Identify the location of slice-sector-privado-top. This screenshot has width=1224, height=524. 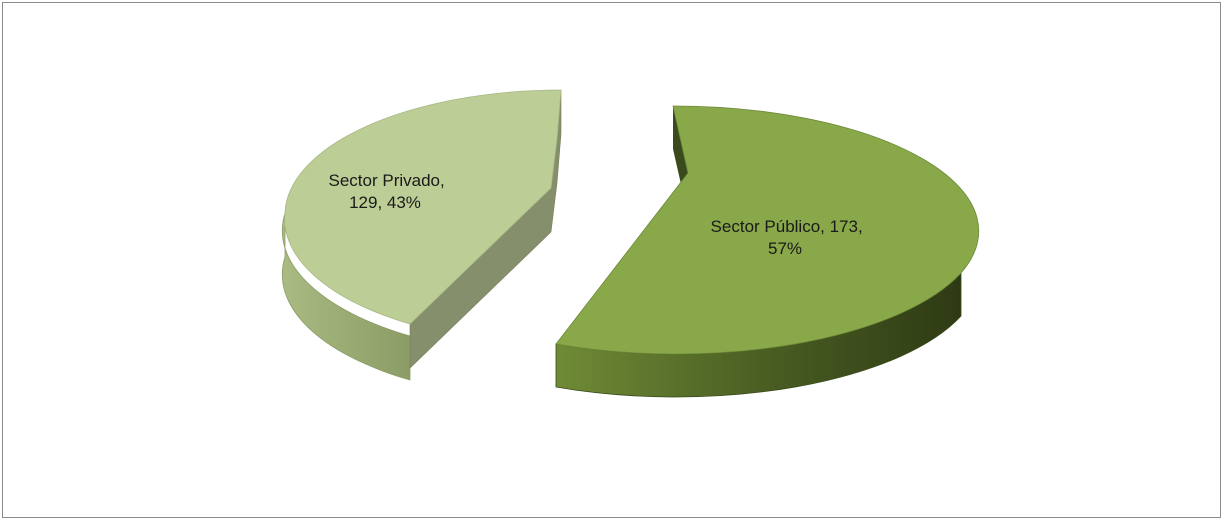
(423, 207).